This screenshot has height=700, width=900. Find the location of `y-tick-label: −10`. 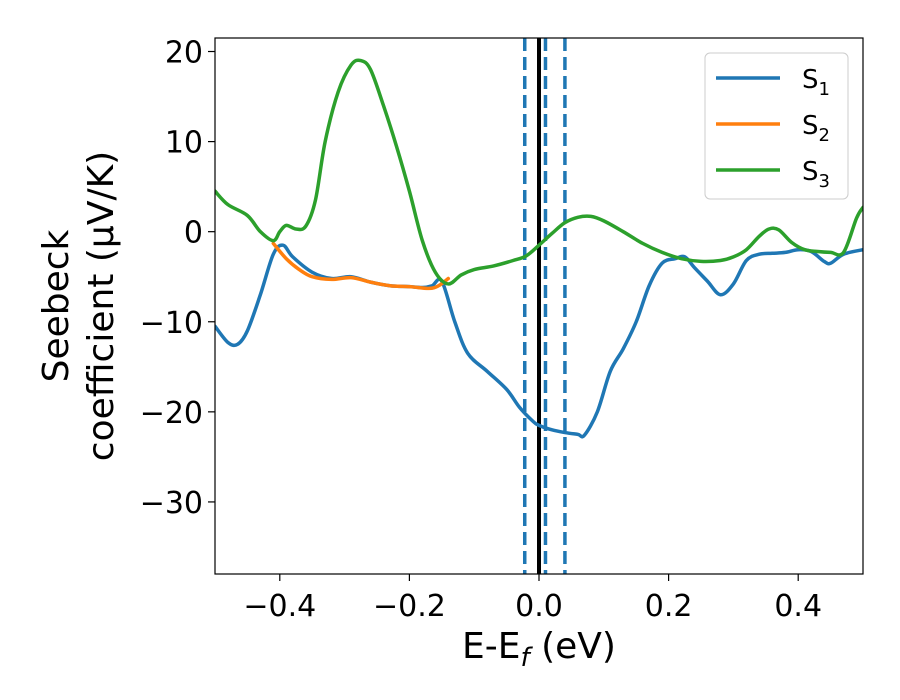

y-tick-label: −10 is located at coordinates (171, 323).